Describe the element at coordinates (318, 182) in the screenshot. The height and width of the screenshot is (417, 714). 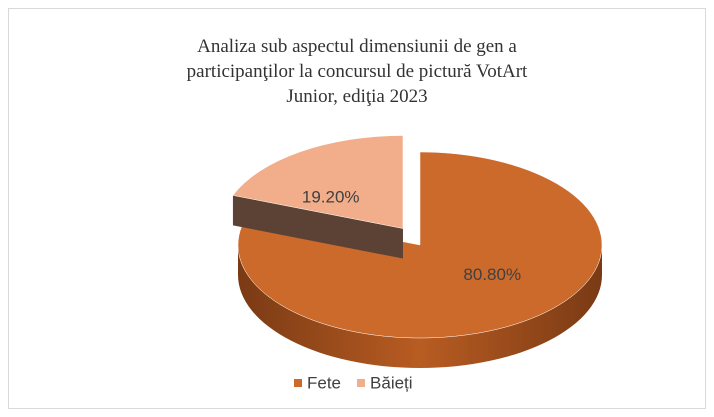
I see `slice` at that location.